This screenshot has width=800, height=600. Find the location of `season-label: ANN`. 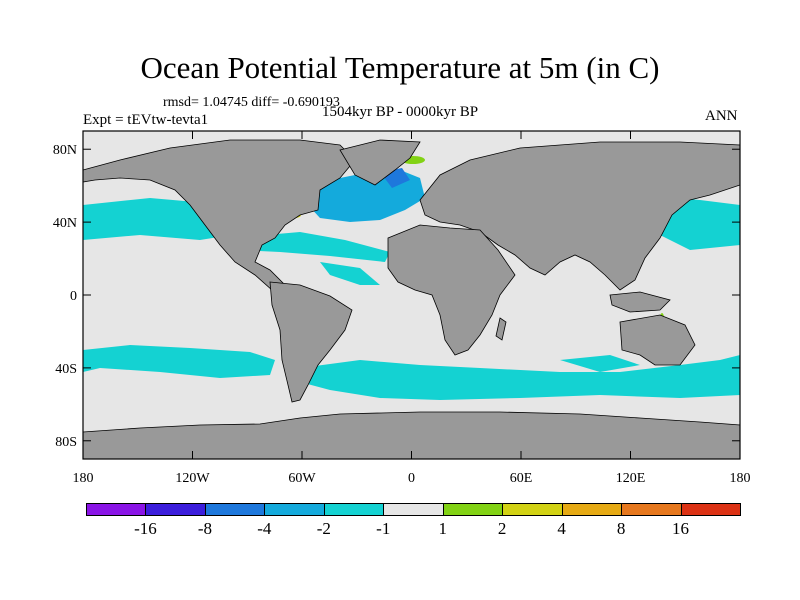

season-label: ANN is located at coordinates (721, 116).